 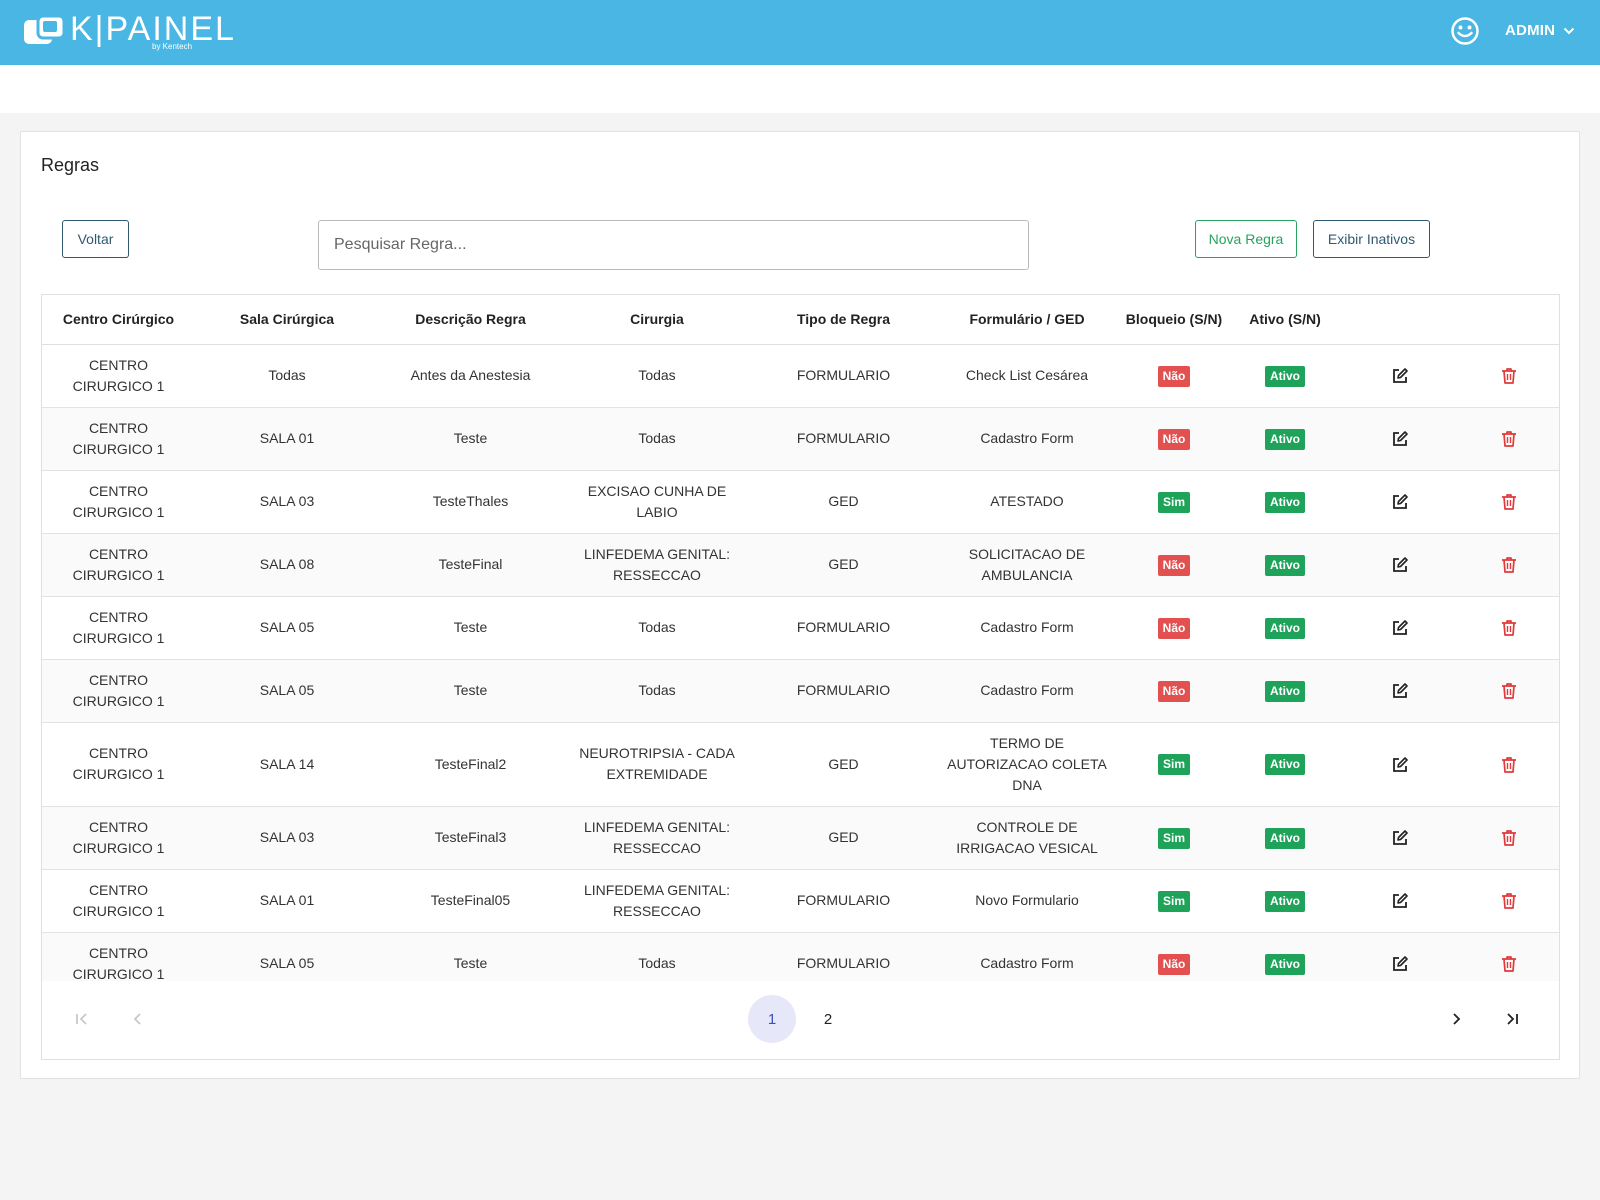 I want to click on cell-formulario: CONTROLE DE IRRIGACAO VESICAL, so click(x=1027, y=838).